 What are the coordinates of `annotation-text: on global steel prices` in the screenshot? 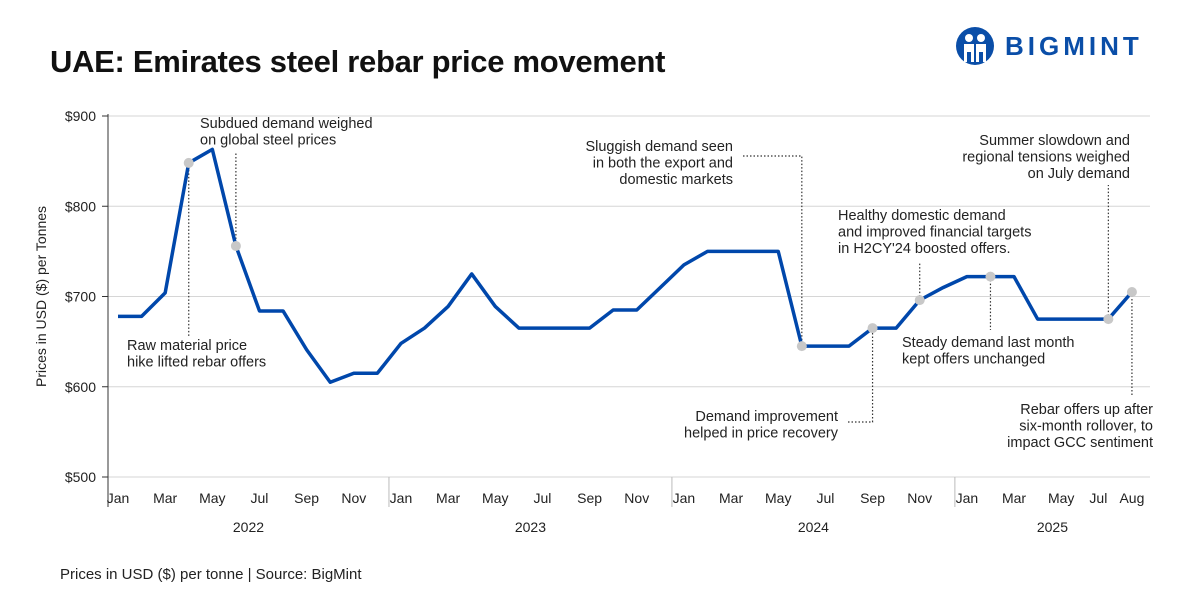 It's located at (268, 141).